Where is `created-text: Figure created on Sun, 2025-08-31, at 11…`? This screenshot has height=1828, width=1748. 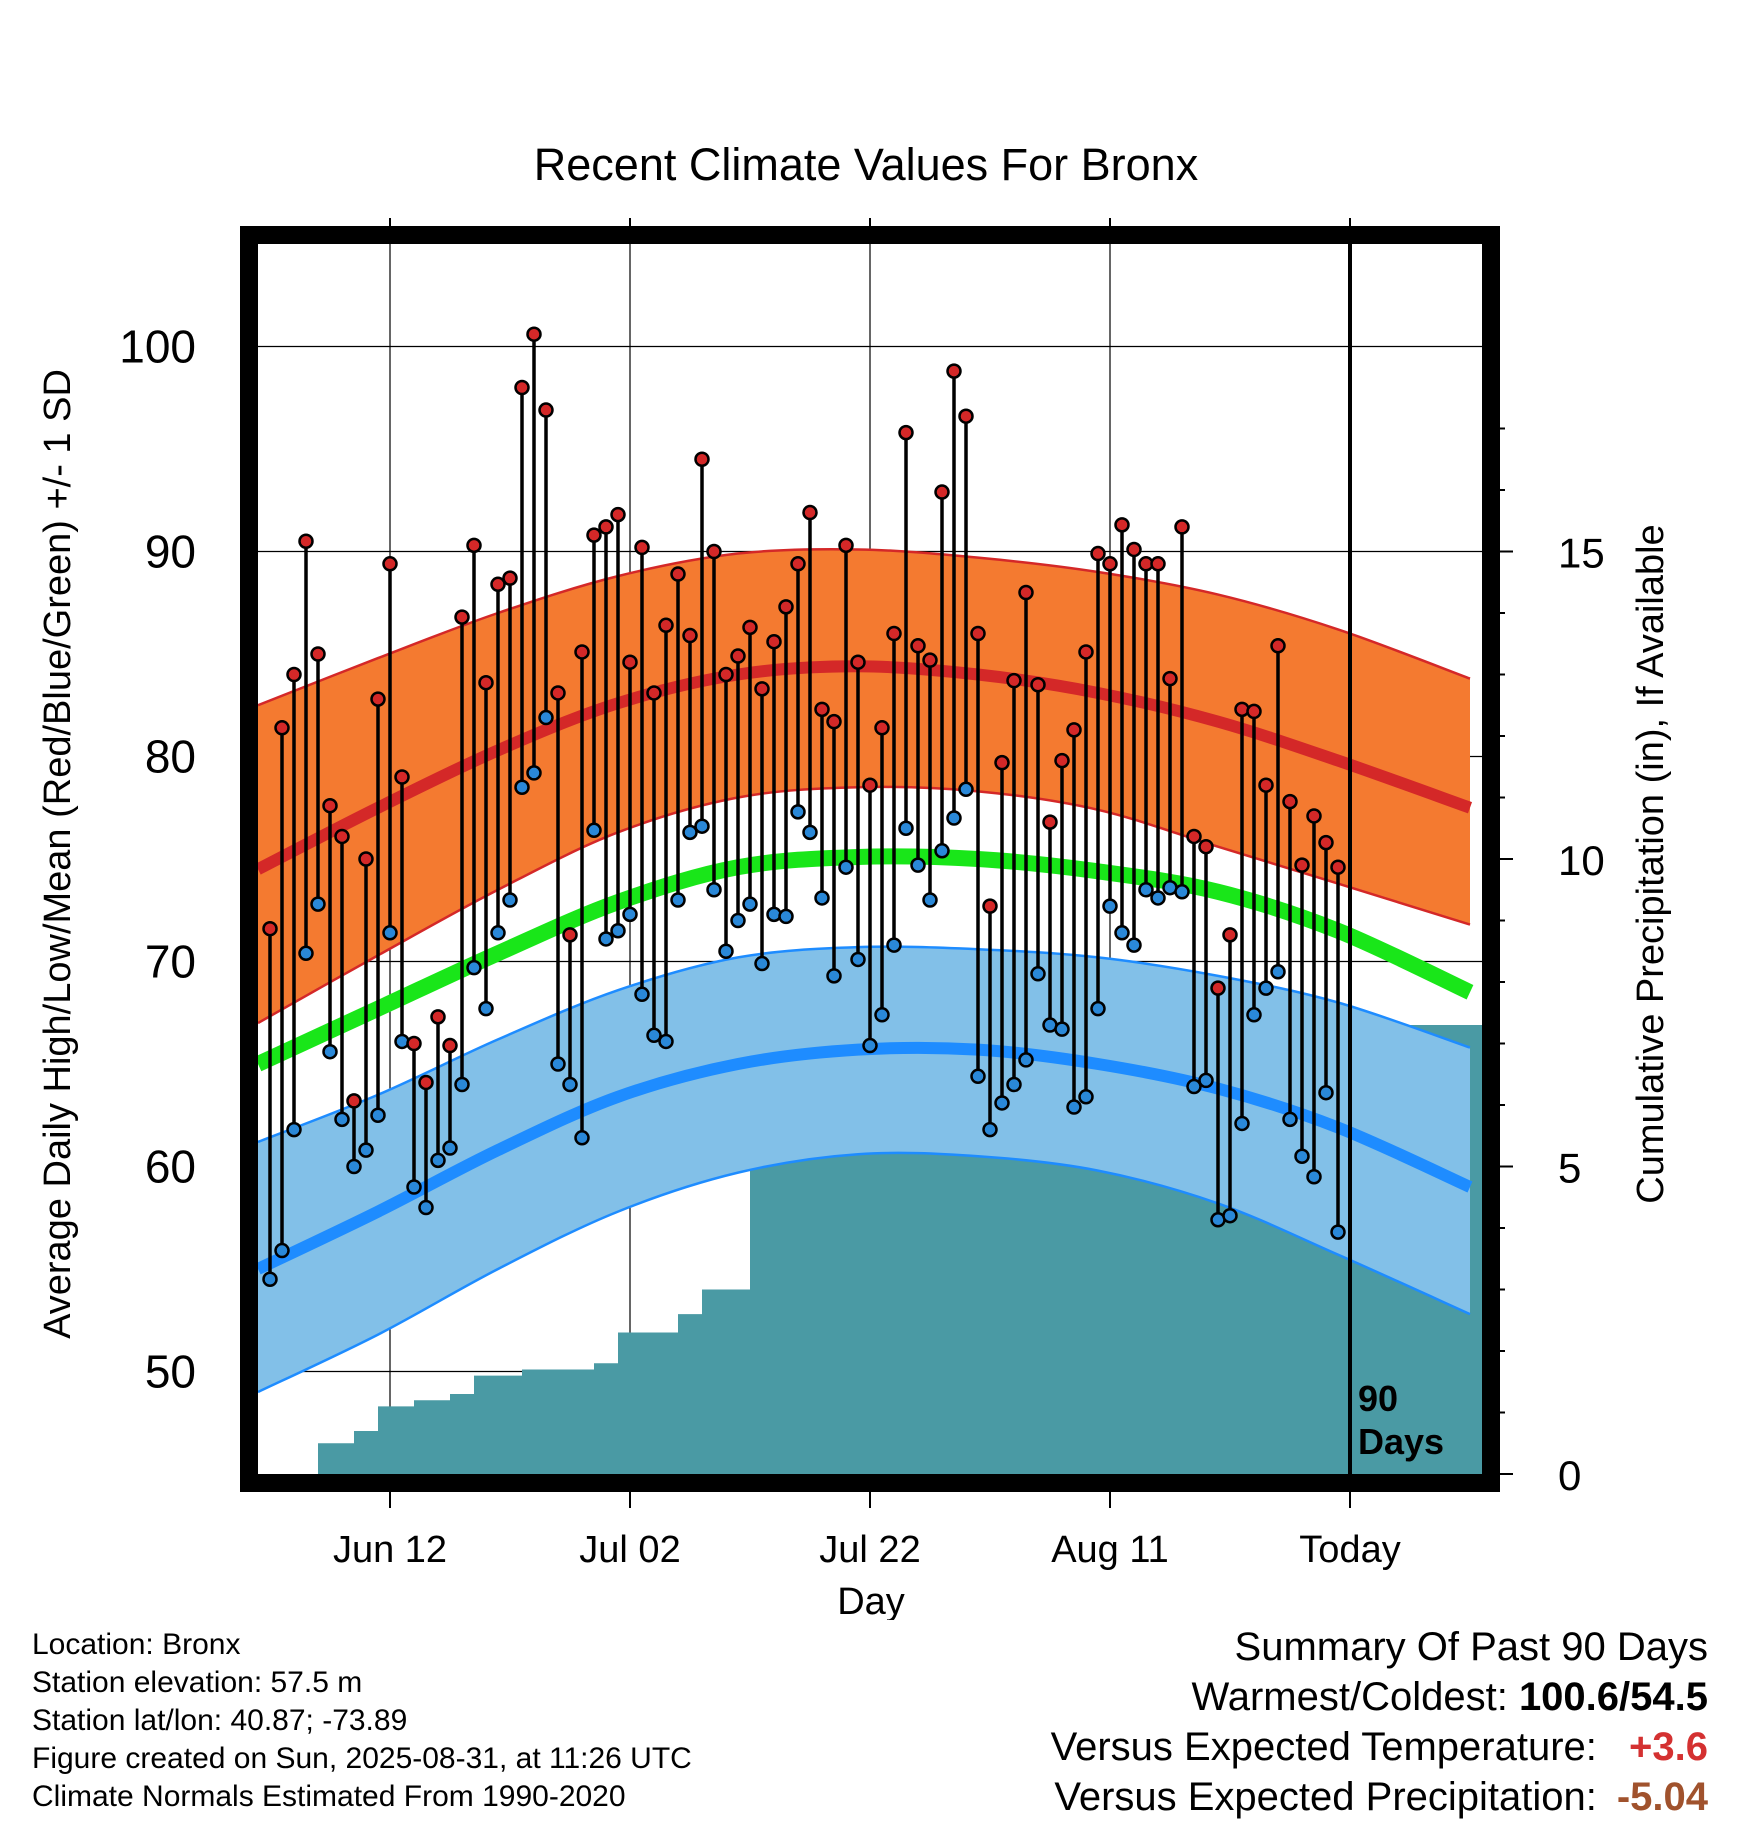 created-text: Figure created on Sun, 2025-08-31, at 11… is located at coordinates (362, 1758).